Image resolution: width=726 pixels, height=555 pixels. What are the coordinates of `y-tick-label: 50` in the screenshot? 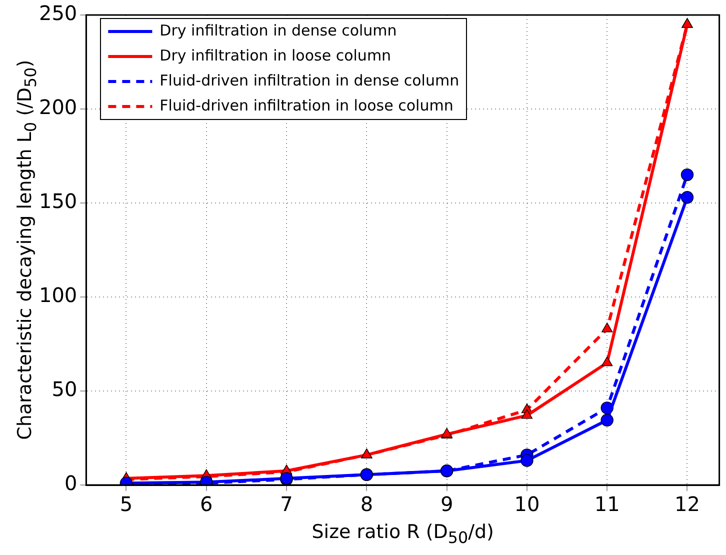 It's located at (65, 389).